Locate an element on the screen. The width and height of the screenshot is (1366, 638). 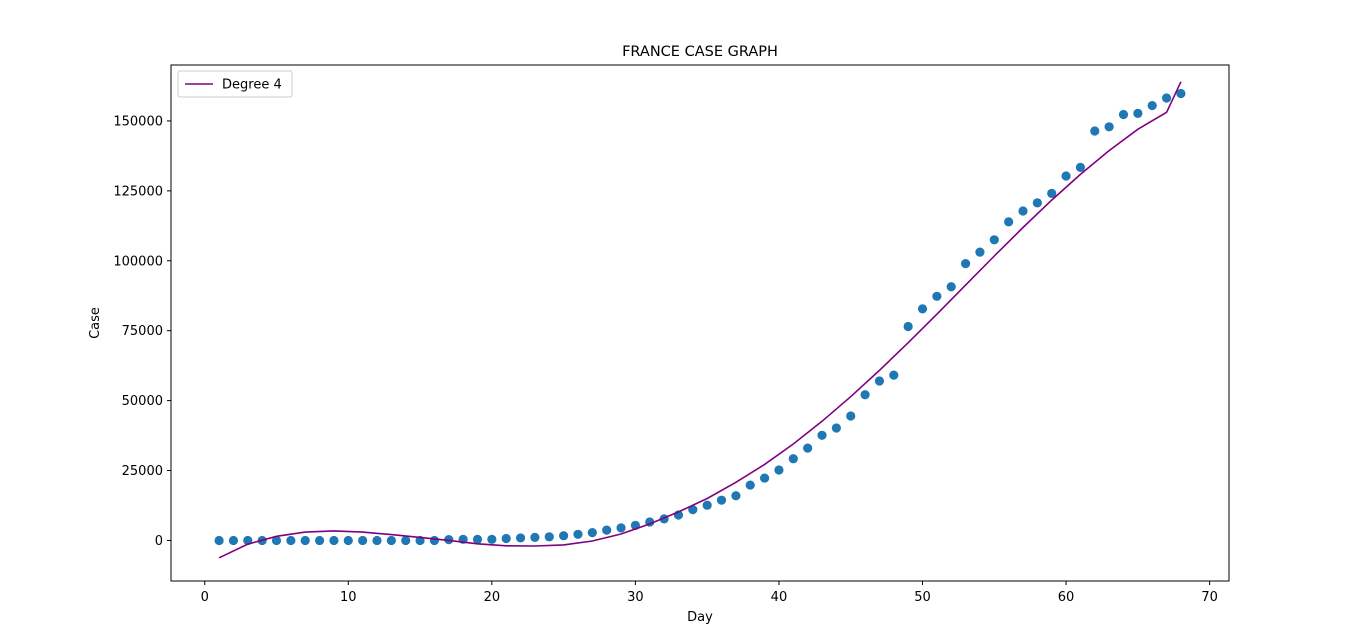
x-tick-label: 40 is located at coordinates (779, 597).